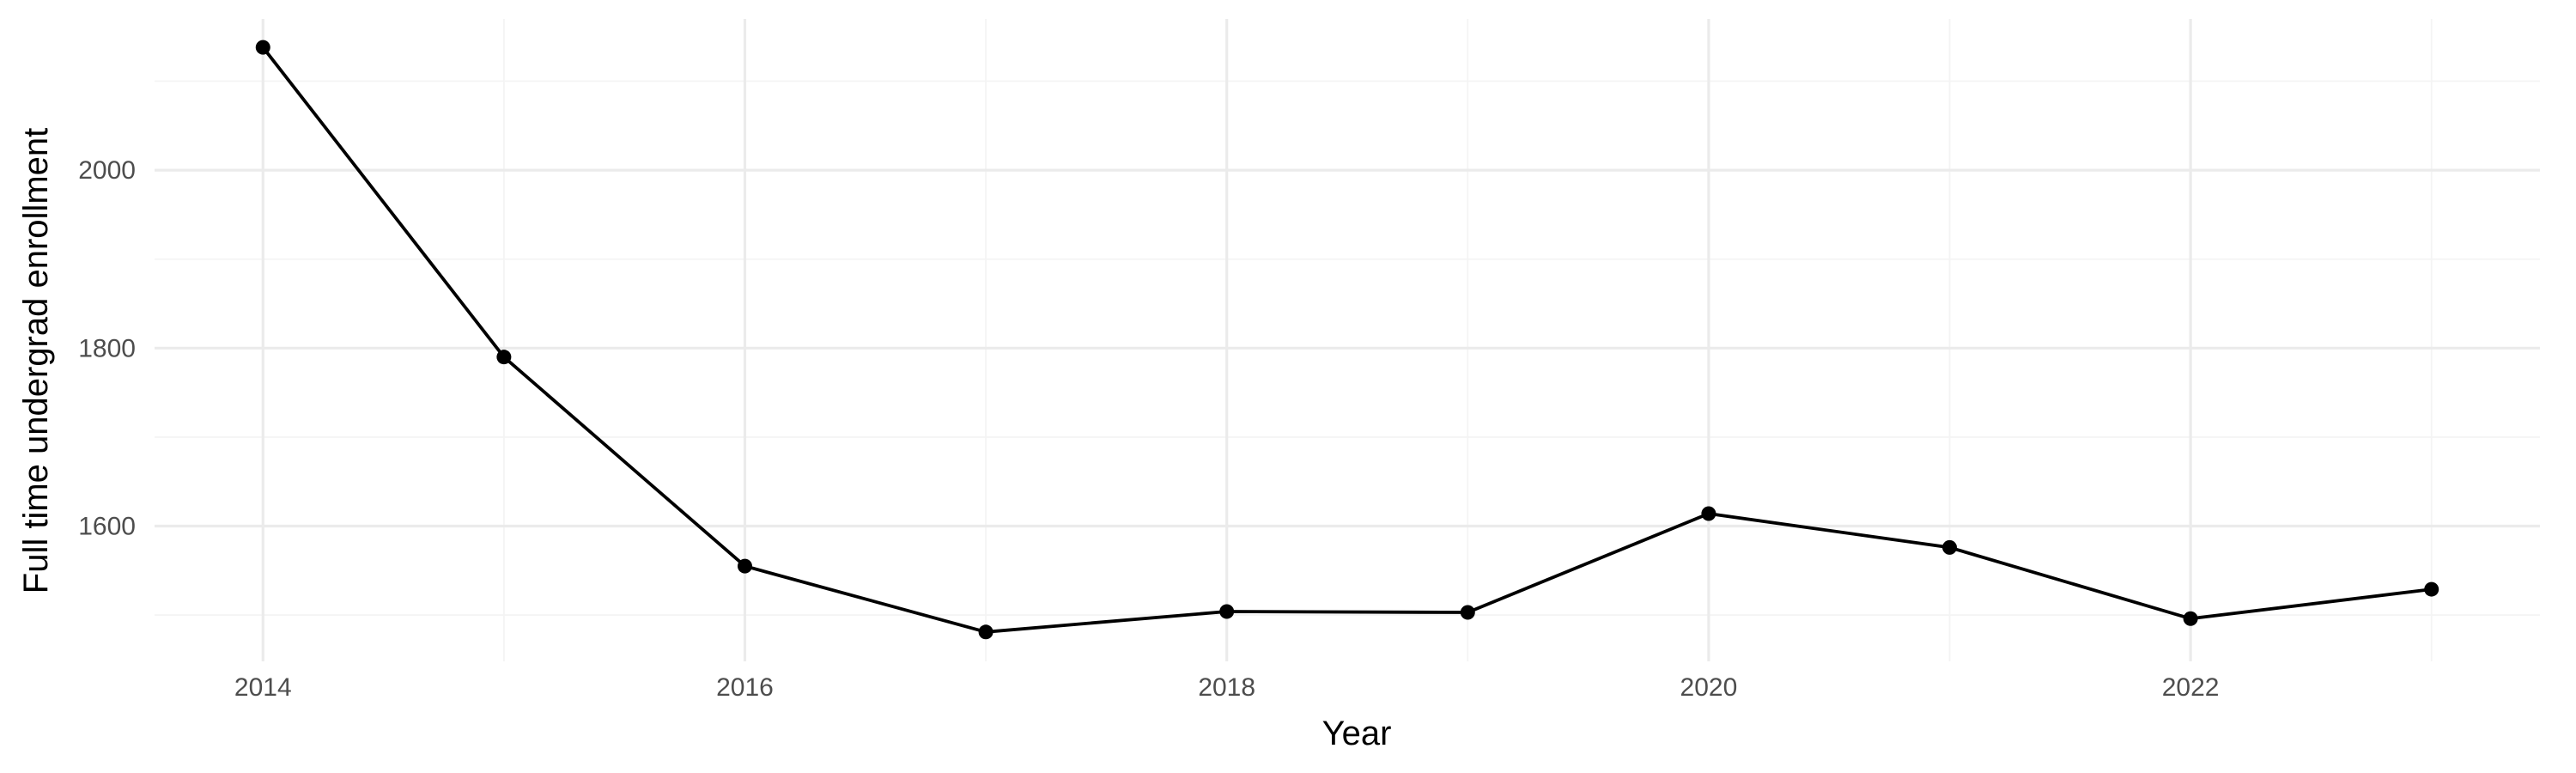 This screenshot has width=2576, height=773. What do you see at coordinates (2191, 687) in the screenshot?
I see `x-tick-label: 2022` at bounding box center [2191, 687].